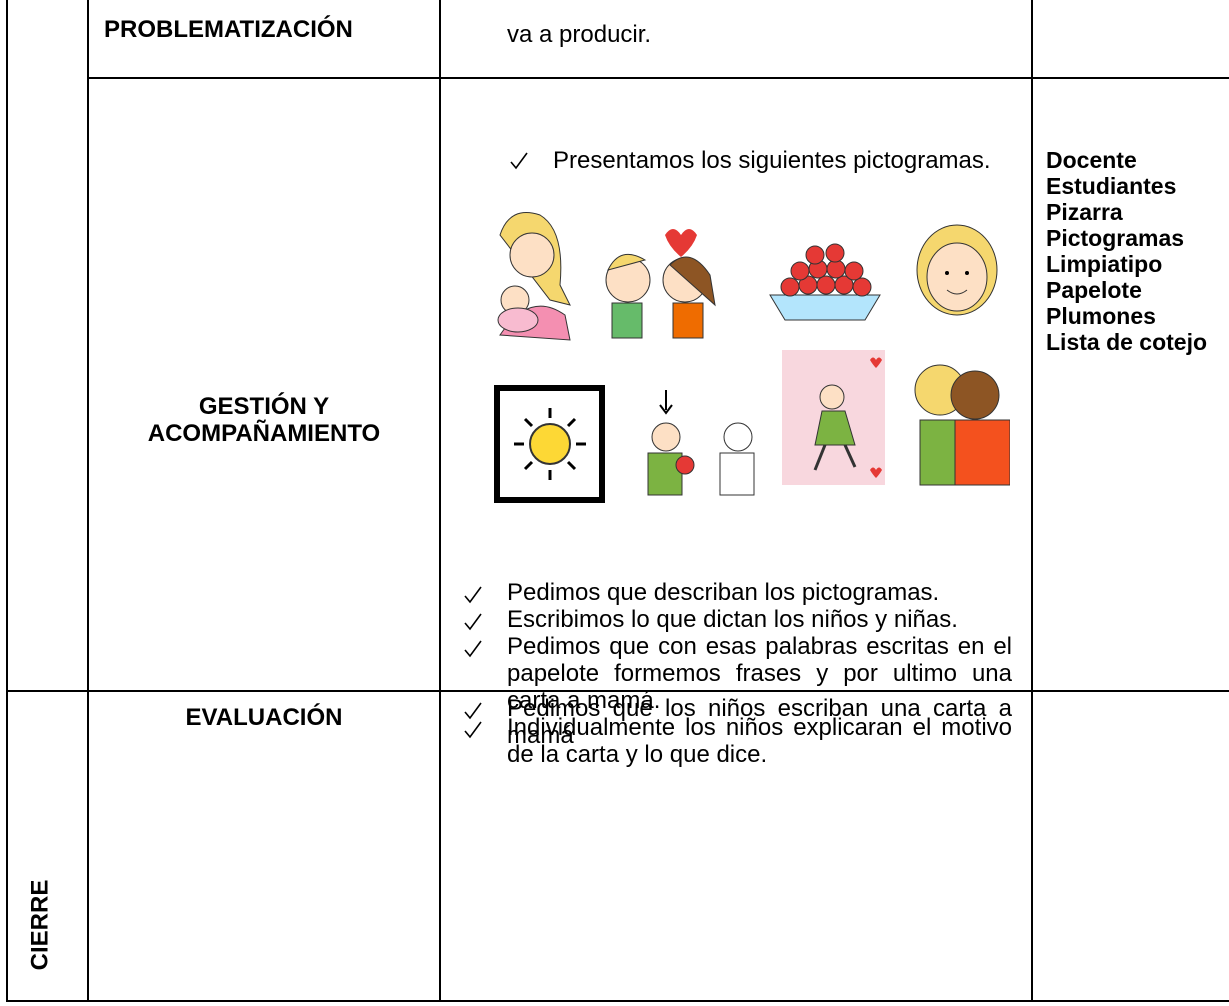 The height and width of the screenshot is (1006, 1229). I want to click on resource: Estudiantes, so click(1111, 186).